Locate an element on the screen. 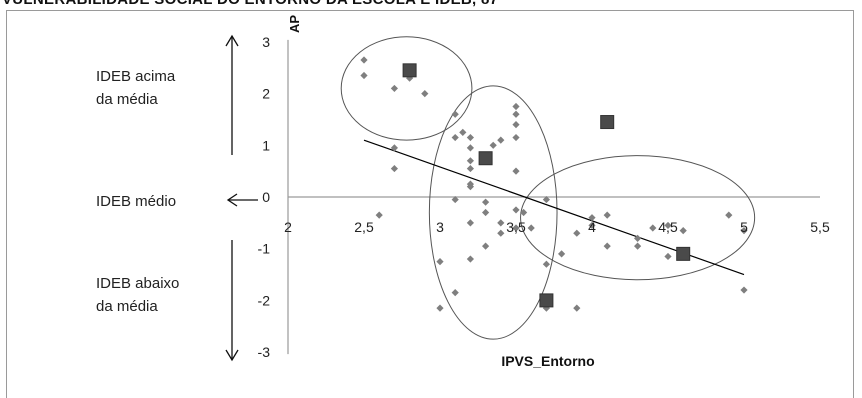 The image size is (862, 398). x-tick-label: 3,5 is located at coordinates (516, 227).